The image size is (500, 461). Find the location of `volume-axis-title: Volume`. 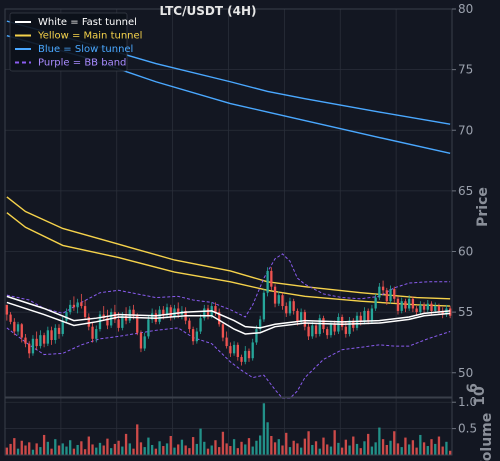

volume-axis-title: Volume is located at coordinates (487, 437).